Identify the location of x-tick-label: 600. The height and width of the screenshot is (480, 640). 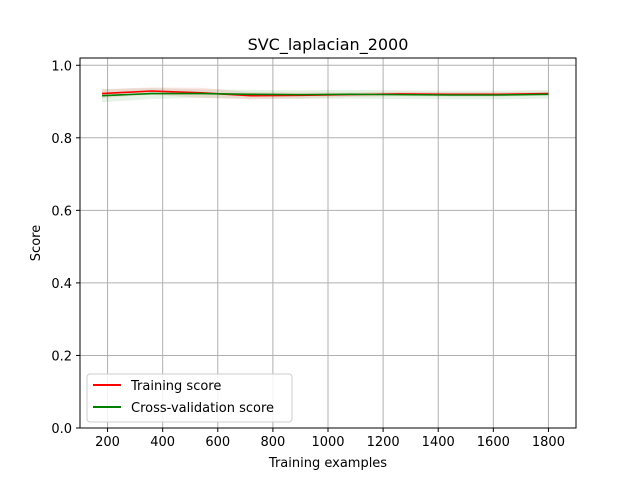
(217, 442).